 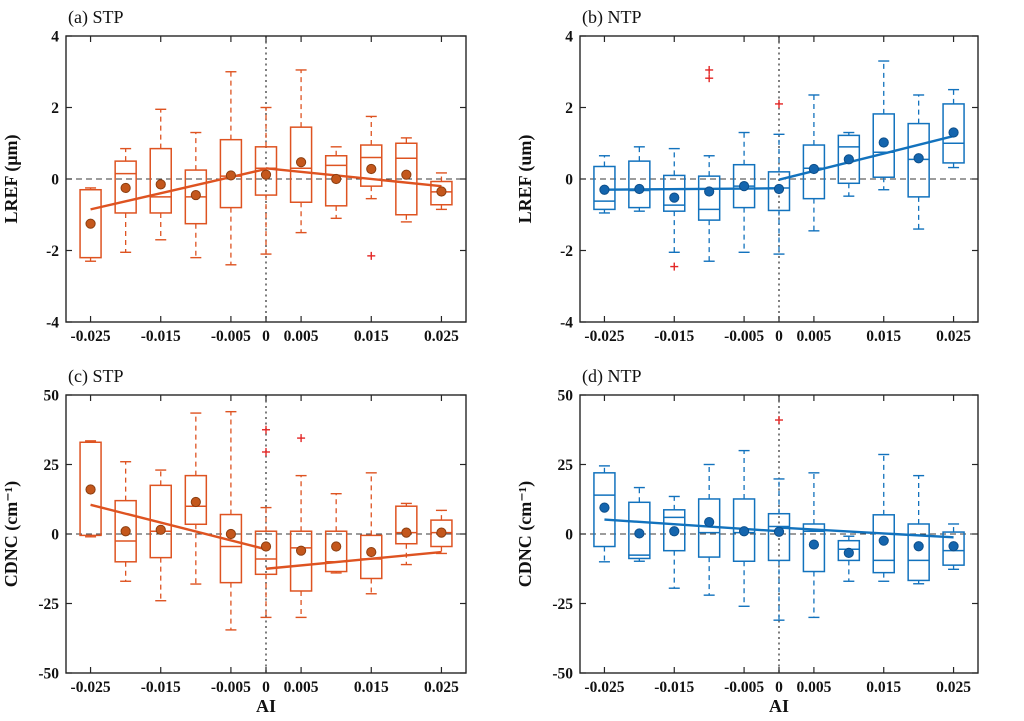 I want to click on panel-d-title: (d) NTP, so click(x=612, y=376).